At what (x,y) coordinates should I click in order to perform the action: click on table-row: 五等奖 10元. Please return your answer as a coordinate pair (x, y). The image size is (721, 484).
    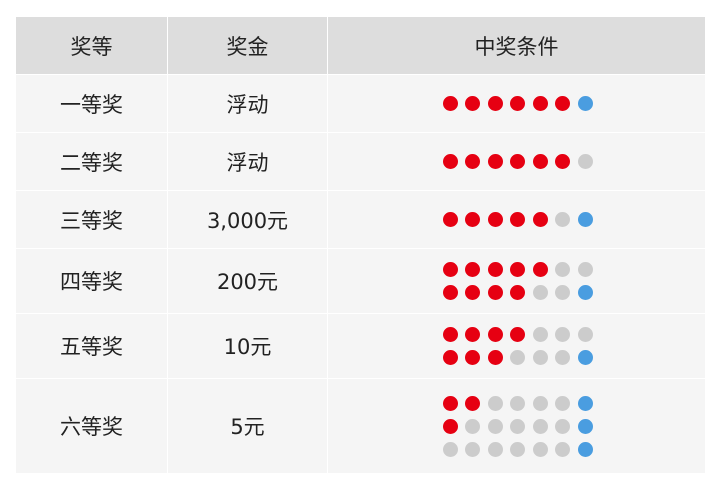
    Looking at the image, I should click on (360, 346).